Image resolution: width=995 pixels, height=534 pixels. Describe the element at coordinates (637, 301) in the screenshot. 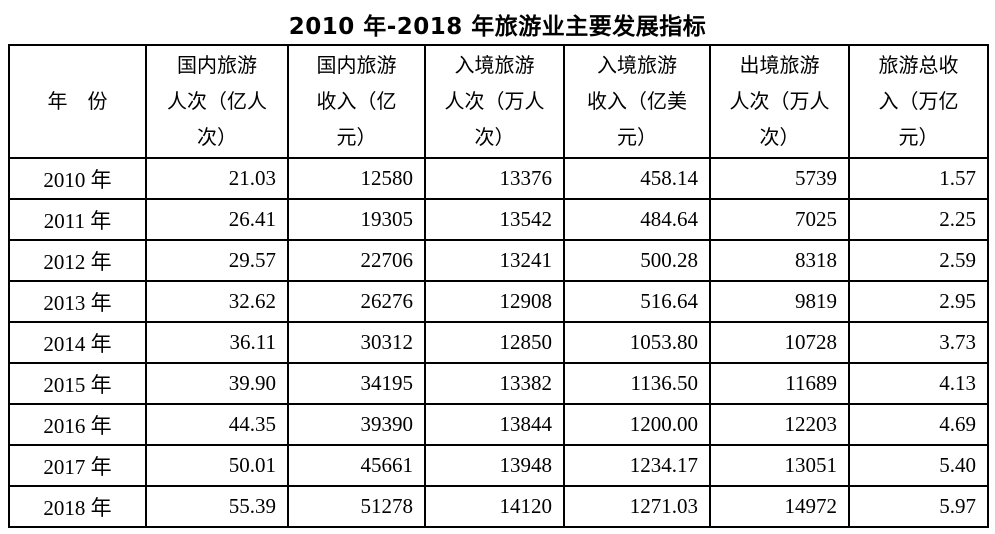

I see `inbound-revenue-cell: 516.64` at that location.